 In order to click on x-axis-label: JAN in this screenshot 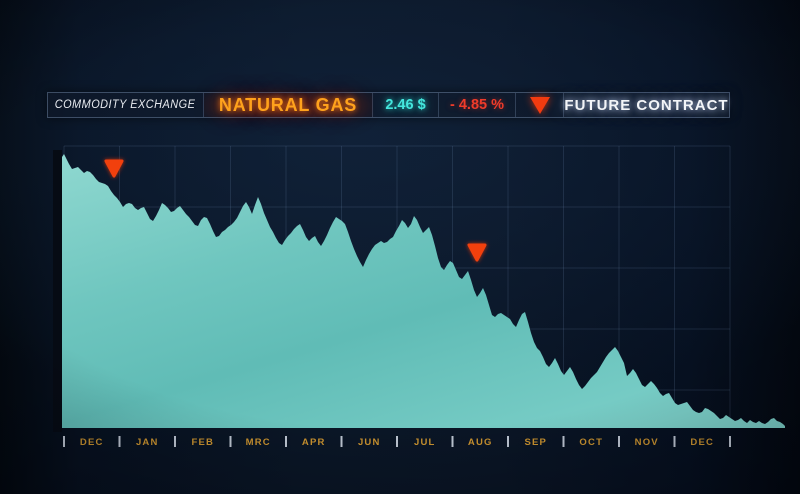, I will do `click(147, 442)`.